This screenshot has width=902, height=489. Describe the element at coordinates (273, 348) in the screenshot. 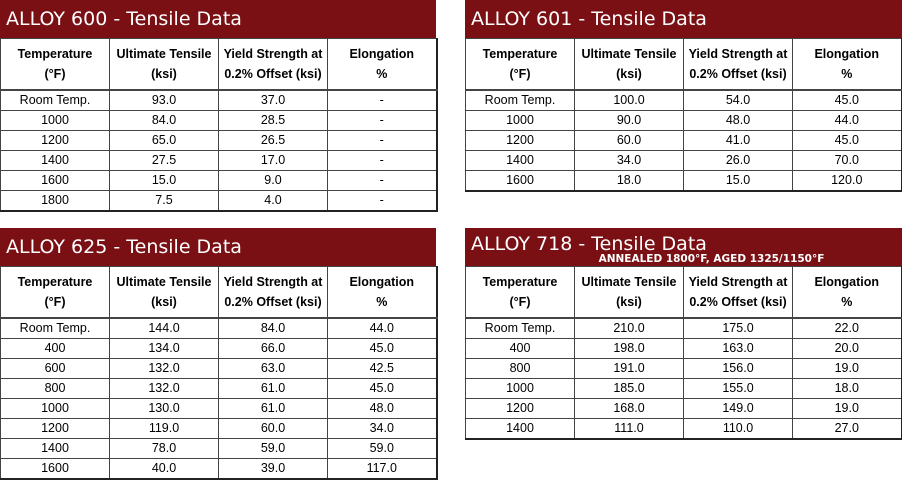

I see `cell-yield-strength: 66.0` at that location.